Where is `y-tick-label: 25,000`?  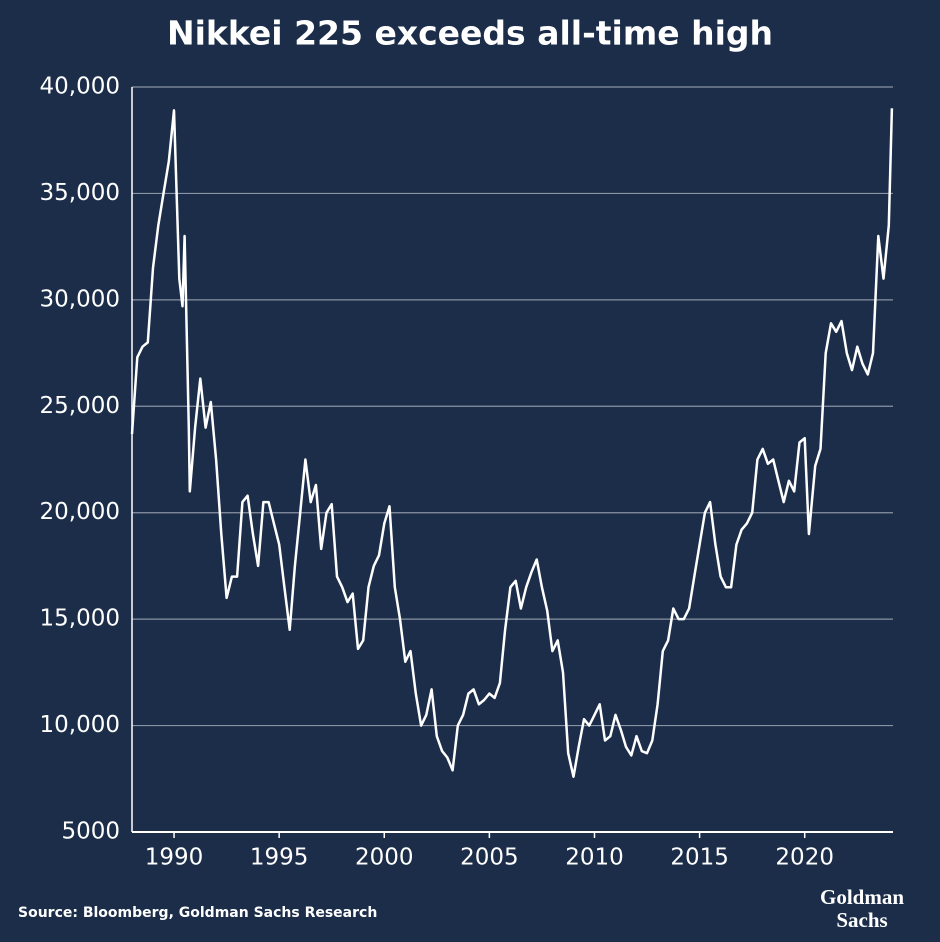
y-tick-label: 25,000 is located at coordinates (80, 406).